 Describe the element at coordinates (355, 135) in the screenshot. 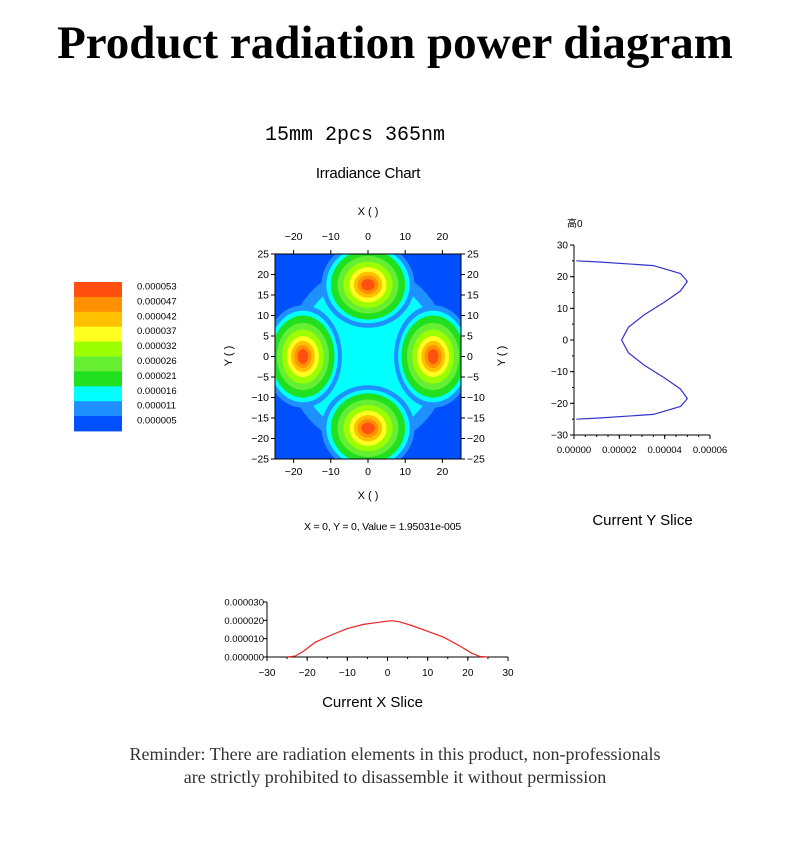

I see `spec-label: 15mm 2pcs 365nm` at that location.